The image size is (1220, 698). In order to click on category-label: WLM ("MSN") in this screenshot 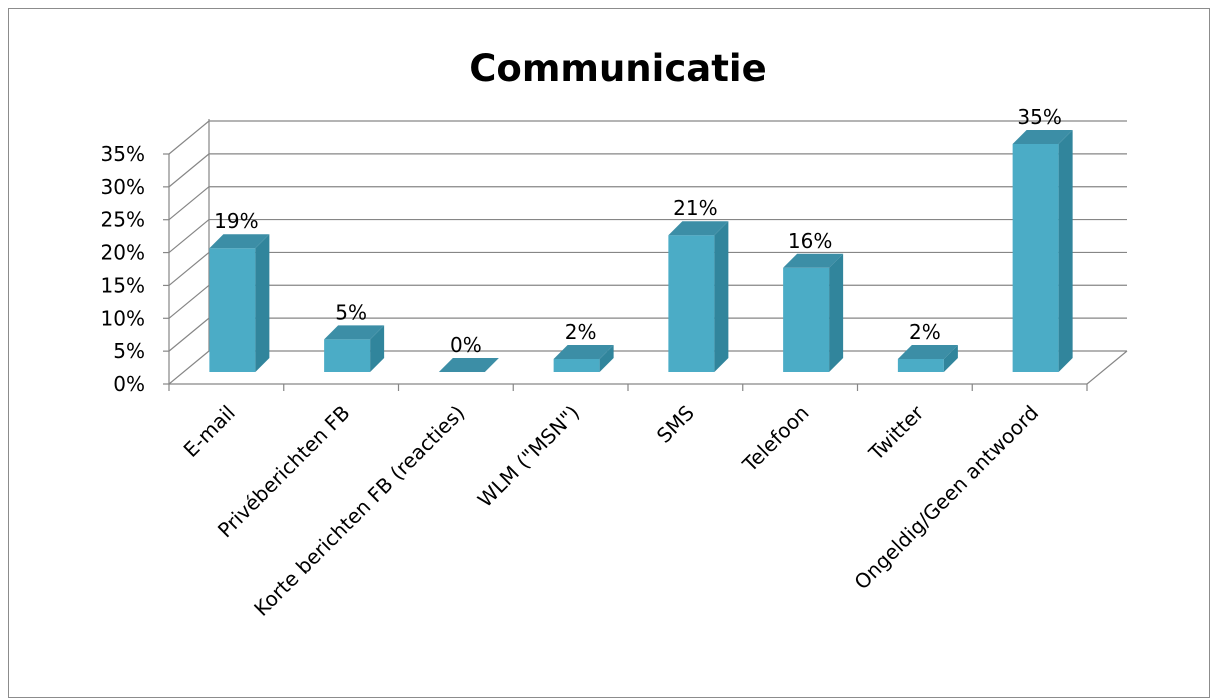, I will do `click(528, 456)`.